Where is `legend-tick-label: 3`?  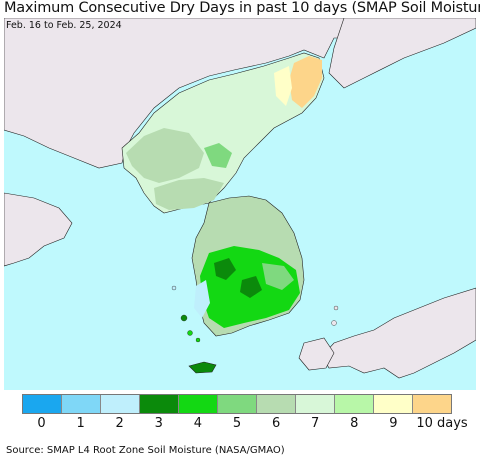
legend-tick-label: 3 is located at coordinates (158, 423).